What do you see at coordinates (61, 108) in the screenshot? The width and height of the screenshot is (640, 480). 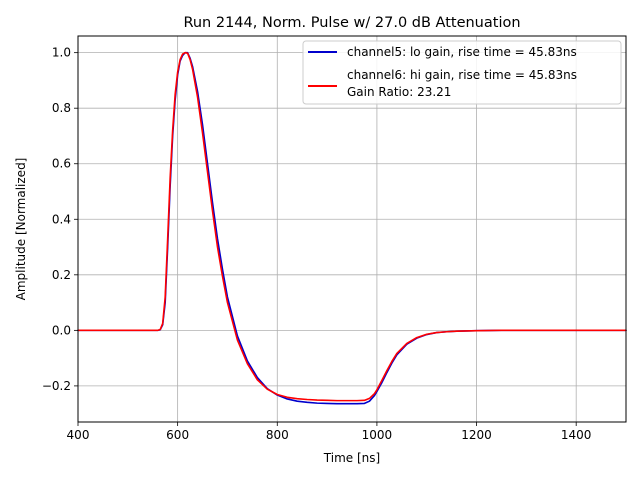 I see `y-tick-label: 0.8` at bounding box center [61, 108].